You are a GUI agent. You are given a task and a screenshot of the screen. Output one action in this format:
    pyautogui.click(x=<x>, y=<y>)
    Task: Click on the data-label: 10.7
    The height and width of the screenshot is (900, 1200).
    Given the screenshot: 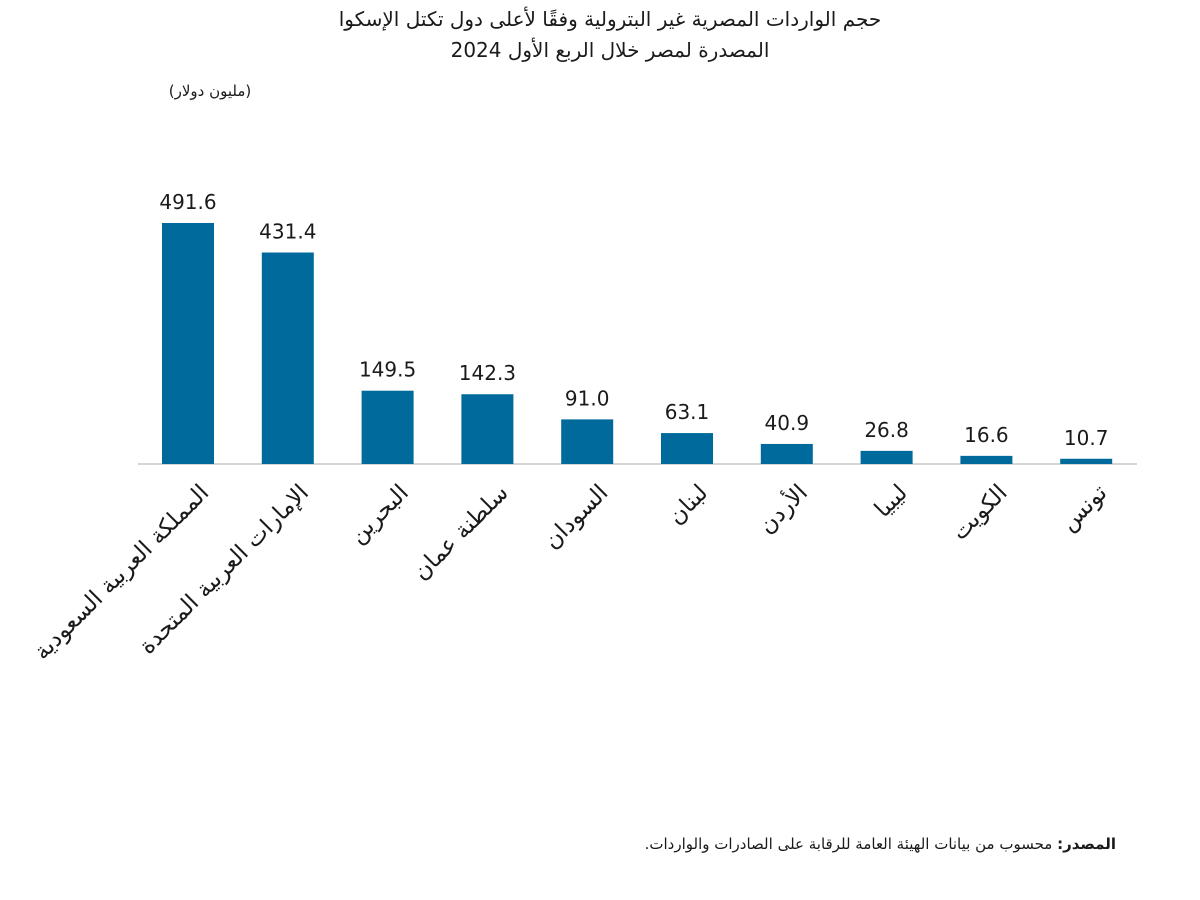 What is the action you would take?
    pyautogui.click(x=1086, y=438)
    